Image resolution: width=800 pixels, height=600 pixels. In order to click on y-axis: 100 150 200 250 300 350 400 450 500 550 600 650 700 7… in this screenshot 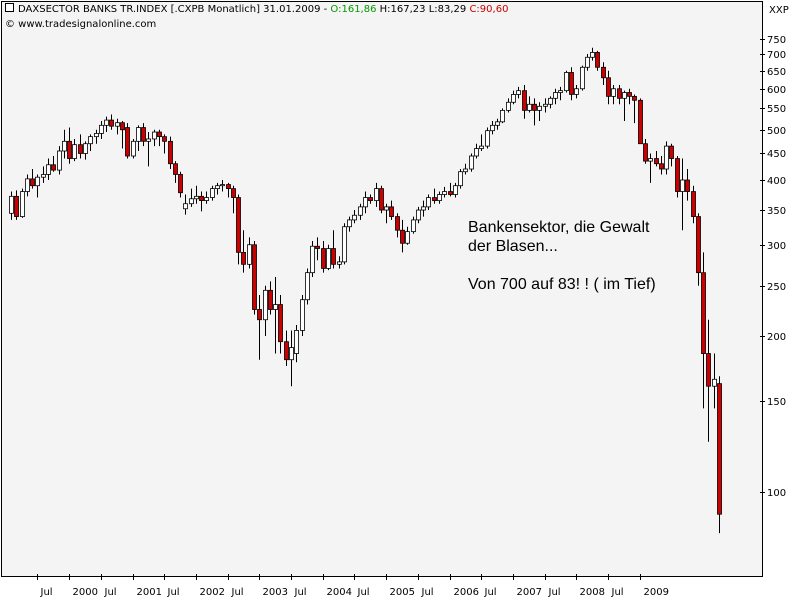, I will do `click(773, 267)`.